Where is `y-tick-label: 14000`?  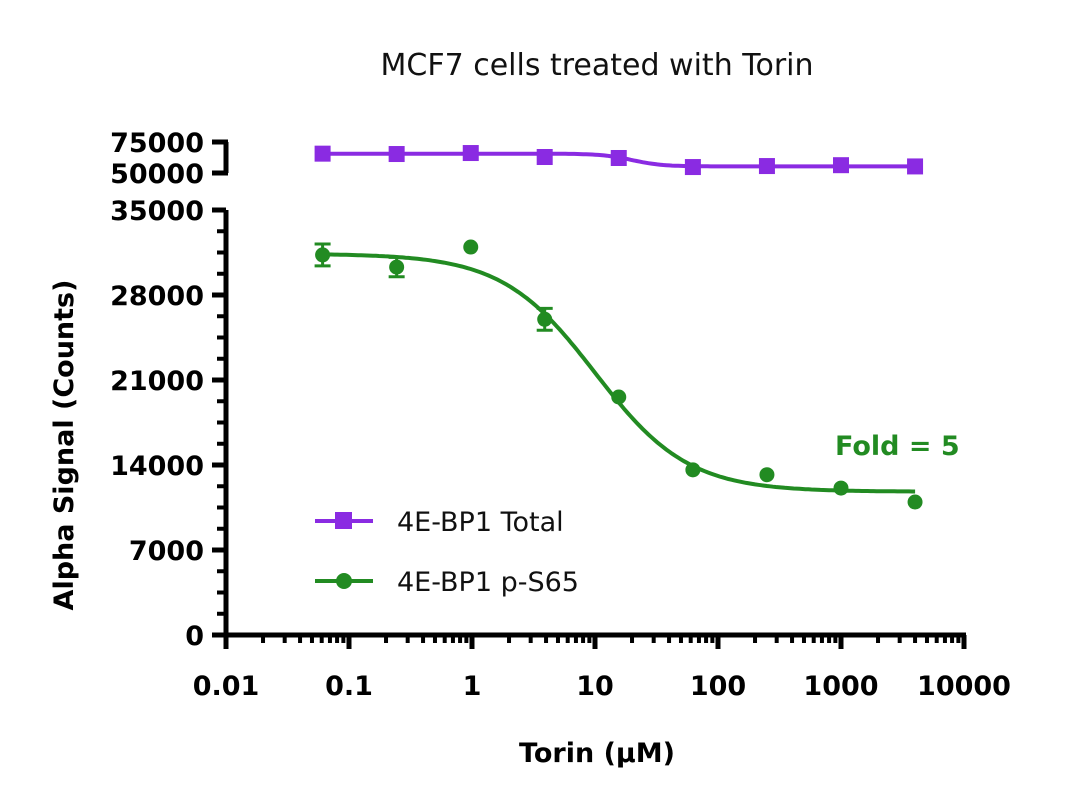
y-tick-label: 14000 is located at coordinates (157, 466).